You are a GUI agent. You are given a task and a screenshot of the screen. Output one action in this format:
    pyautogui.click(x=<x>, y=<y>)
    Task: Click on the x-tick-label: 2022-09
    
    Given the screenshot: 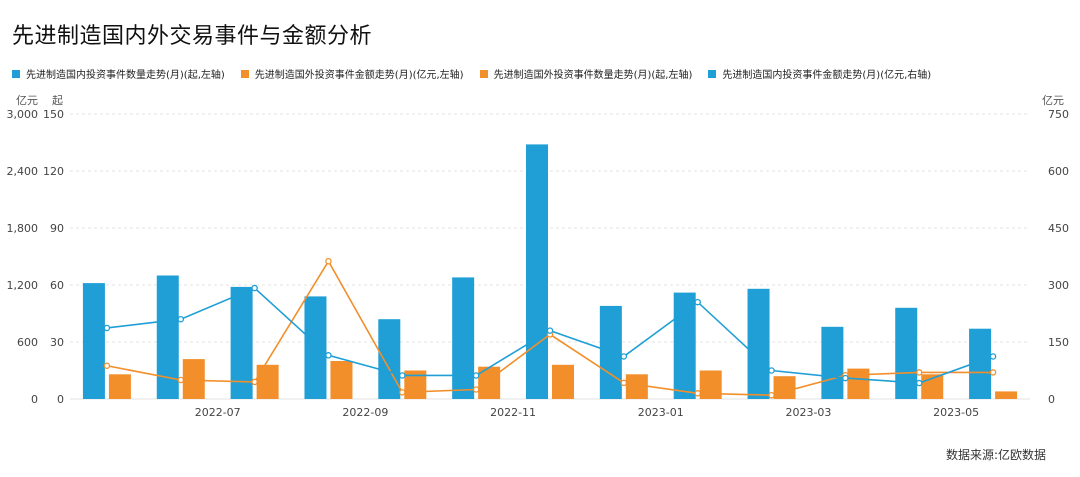 What is the action you would take?
    pyautogui.click(x=365, y=412)
    